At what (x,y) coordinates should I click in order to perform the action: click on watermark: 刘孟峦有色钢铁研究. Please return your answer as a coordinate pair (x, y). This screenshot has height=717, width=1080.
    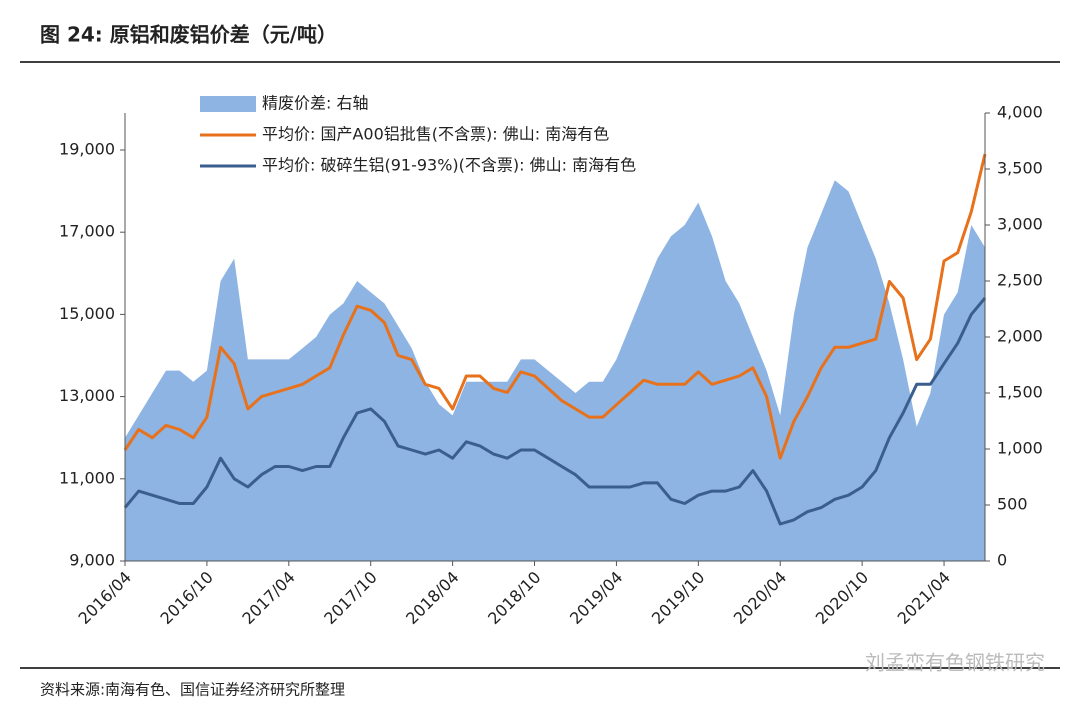
    Looking at the image, I should click on (955, 663).